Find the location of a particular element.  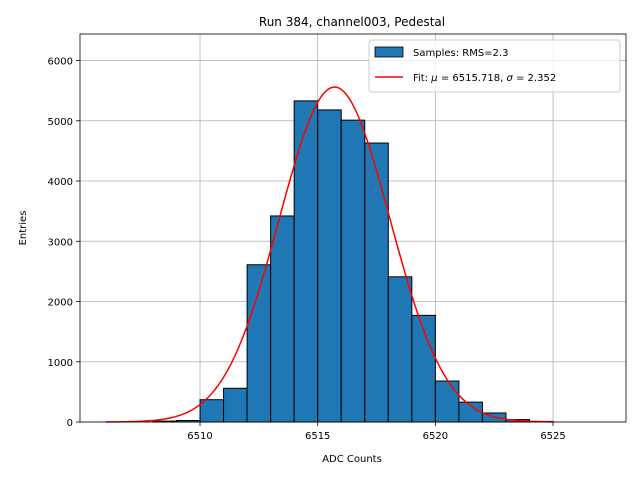

y-tick-label: 2000 is located at coordinates (60, 303).